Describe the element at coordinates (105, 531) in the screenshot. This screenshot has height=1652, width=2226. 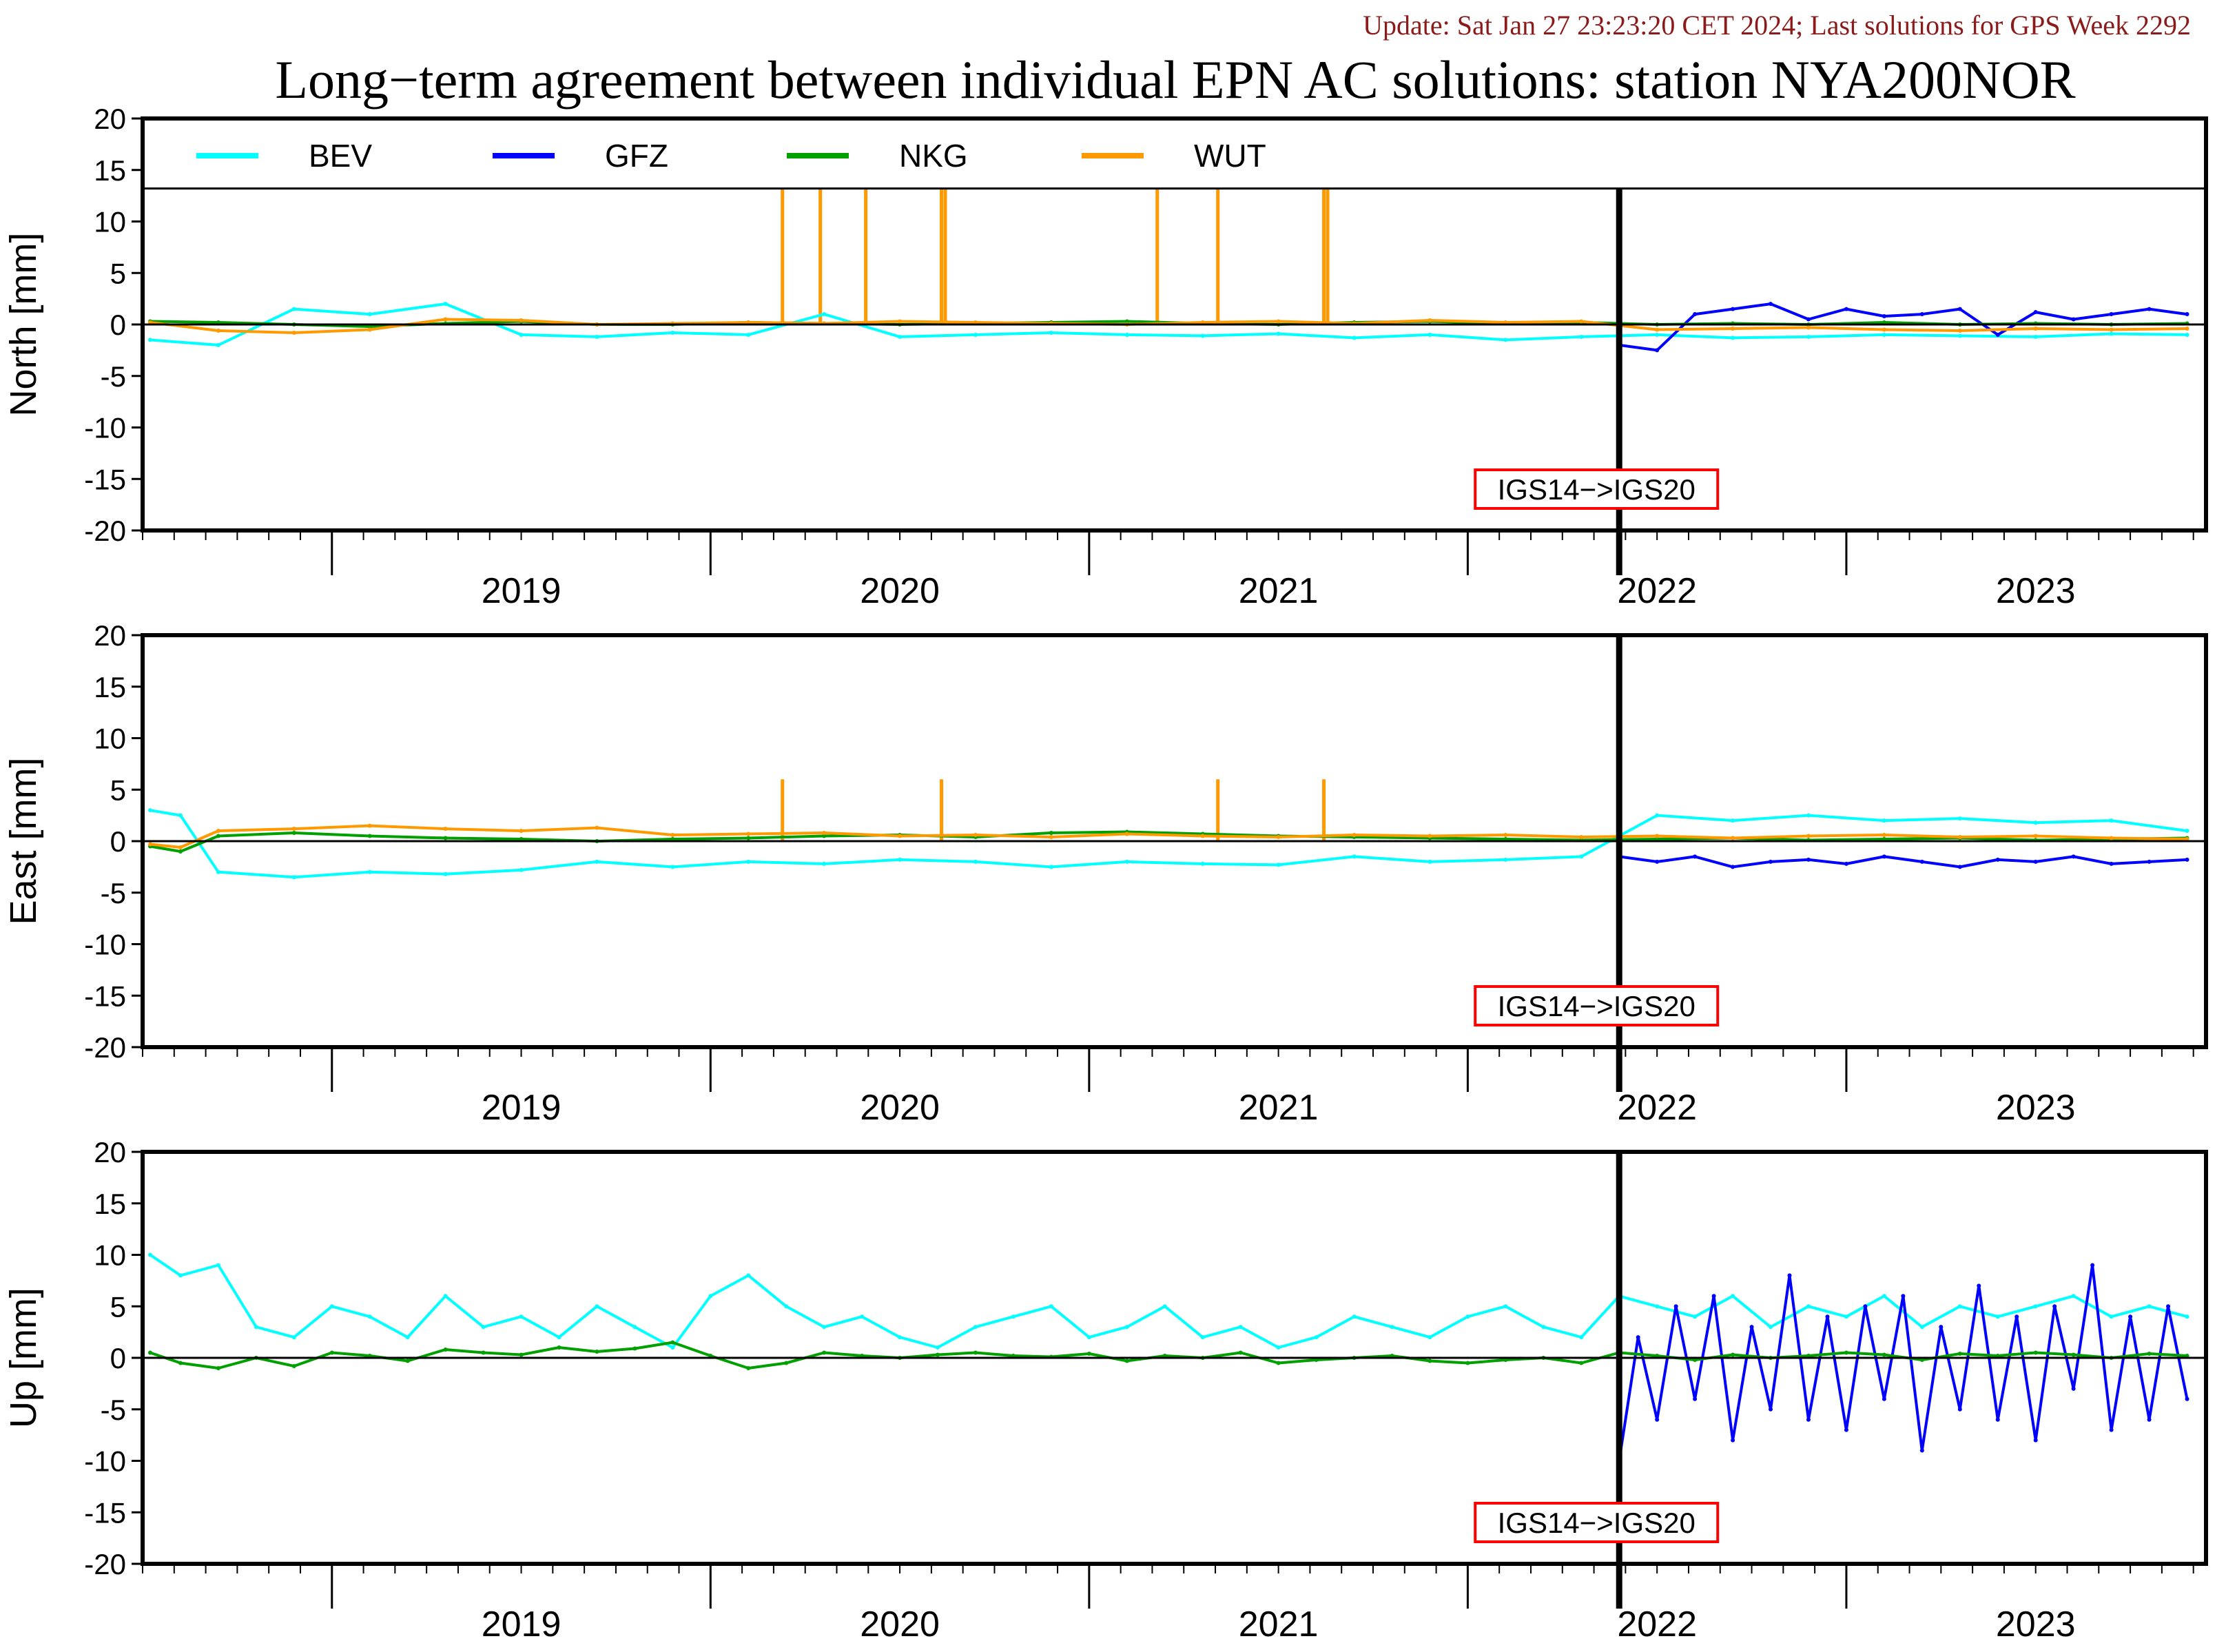
I see `y-tick-label: -20` at that location.